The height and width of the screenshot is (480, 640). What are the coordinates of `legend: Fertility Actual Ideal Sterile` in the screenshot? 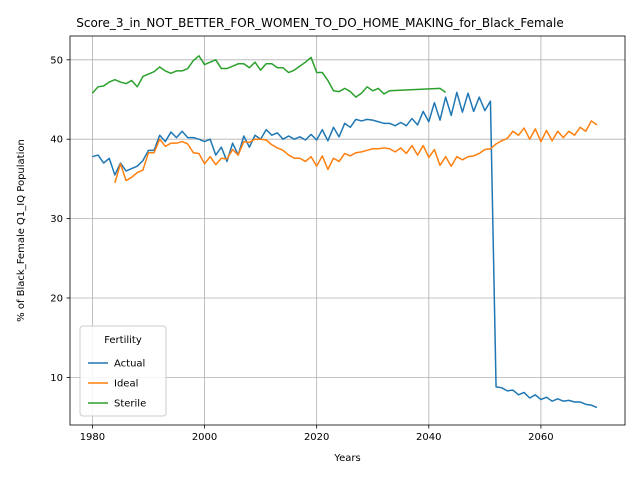 It's located at (123, 371).